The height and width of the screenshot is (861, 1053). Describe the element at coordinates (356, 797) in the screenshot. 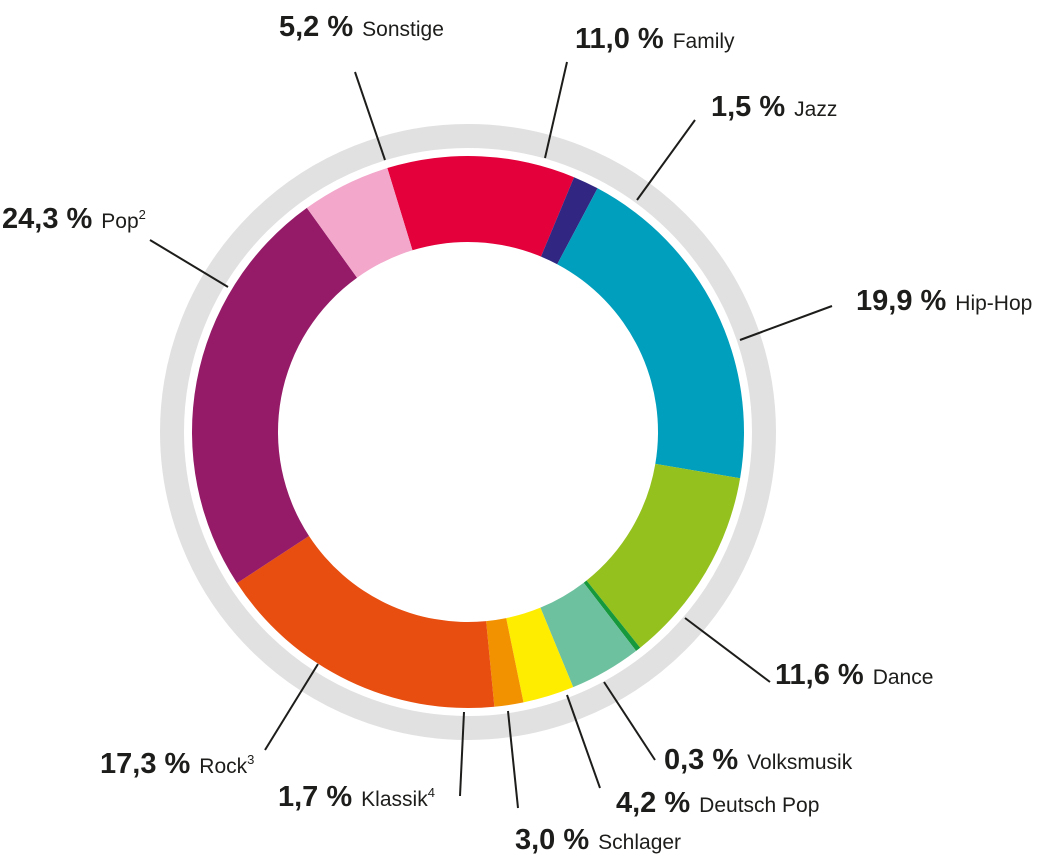

I see `data-label-klassik: 1,7 % Klassik4` at that location.